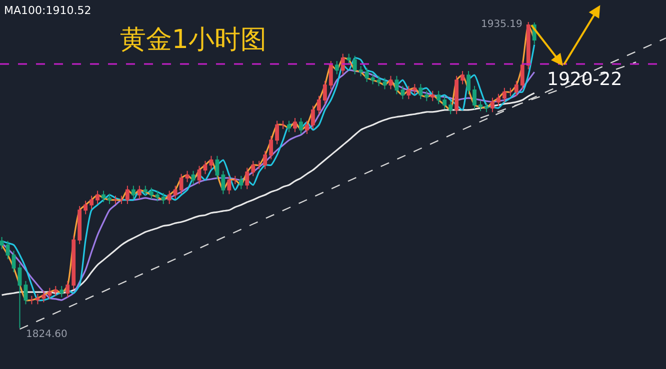  Describe the element at coordinates (47, 334) in the screenshot. I see `text: 1824.60` at that location.